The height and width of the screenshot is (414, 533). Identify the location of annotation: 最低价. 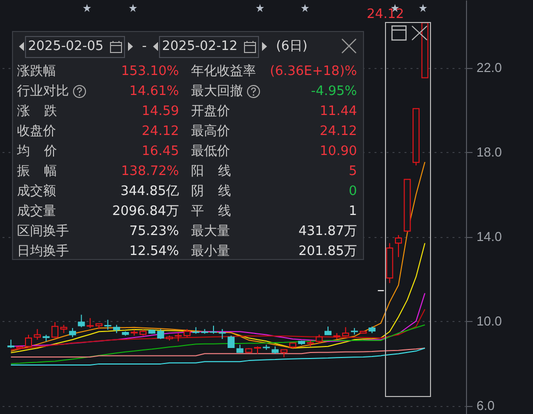
(210, 152).